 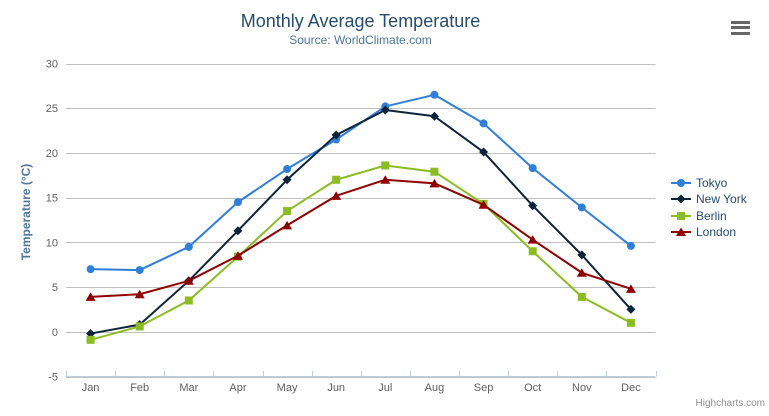 I want to click on point-tokyo-sep, so click(x=483, y=123).